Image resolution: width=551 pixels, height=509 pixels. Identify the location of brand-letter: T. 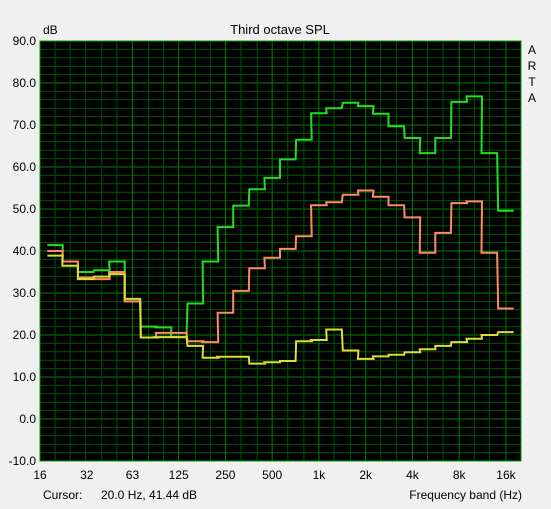
(532, 82).